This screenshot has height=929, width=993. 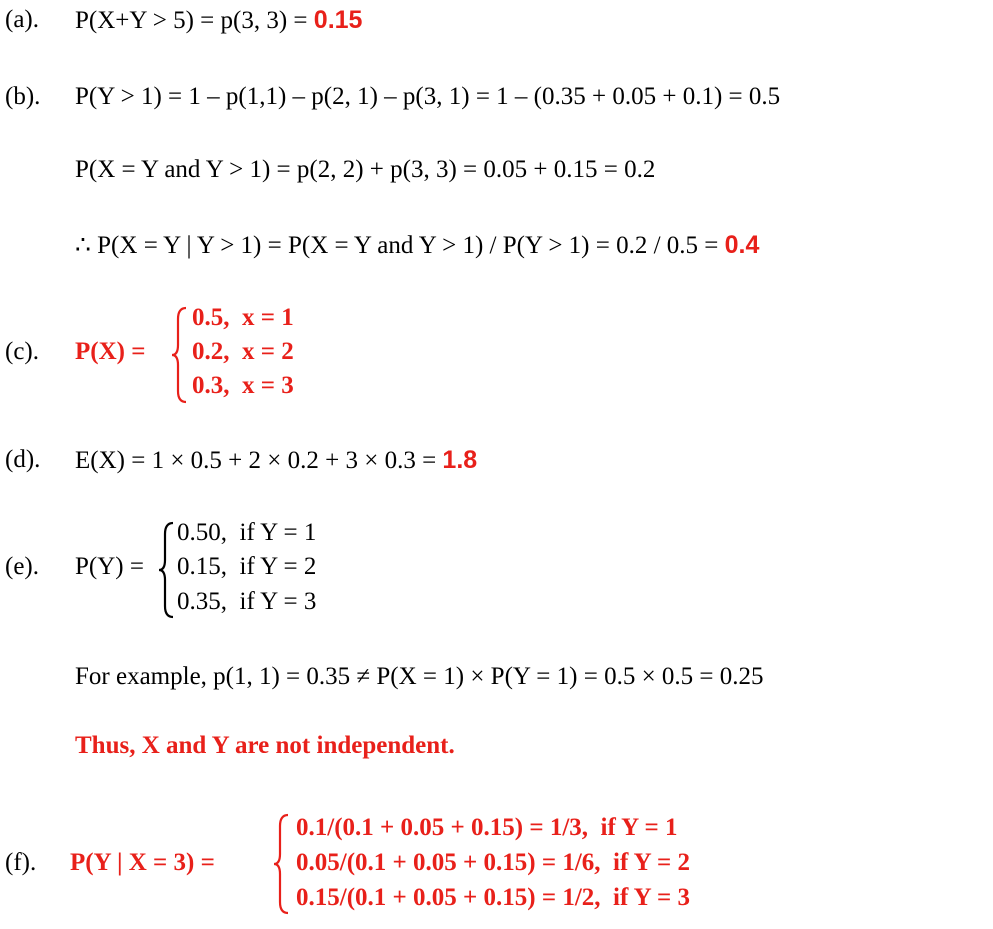 I want to click on lhs: P(Y) =, so click(x=109, y=566).